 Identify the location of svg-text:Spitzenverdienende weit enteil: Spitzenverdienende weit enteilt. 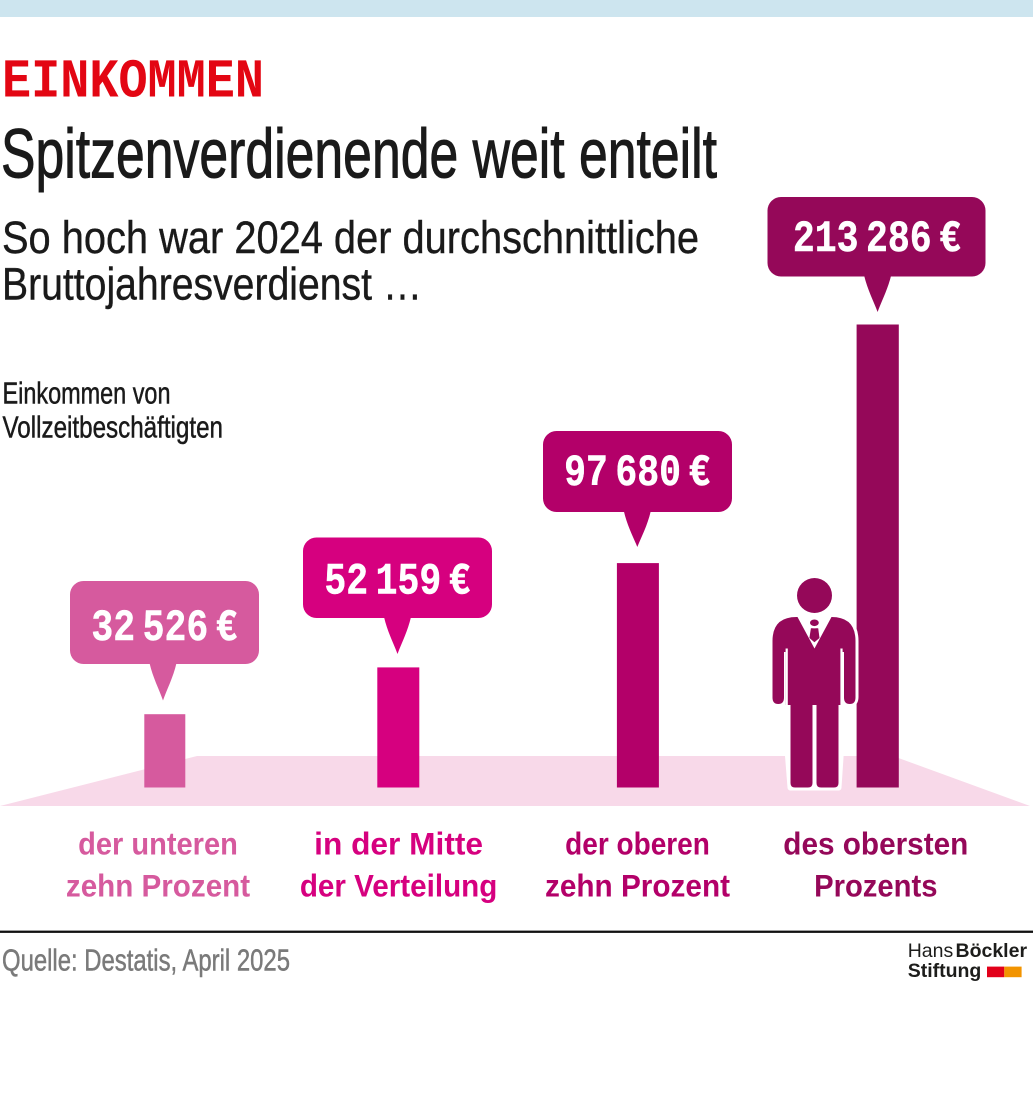
(359, 154).